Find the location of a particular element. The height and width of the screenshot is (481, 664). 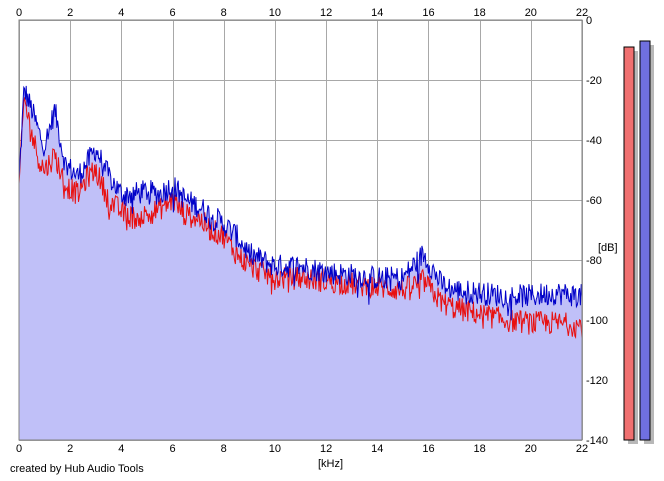

y-axis-label: [dB] is located at coordinates (608, 248).